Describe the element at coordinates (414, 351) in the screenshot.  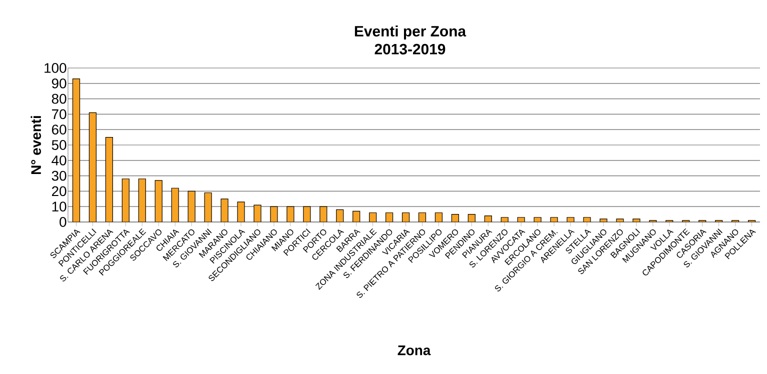
I see `x-axis-title: Zona` at that location.